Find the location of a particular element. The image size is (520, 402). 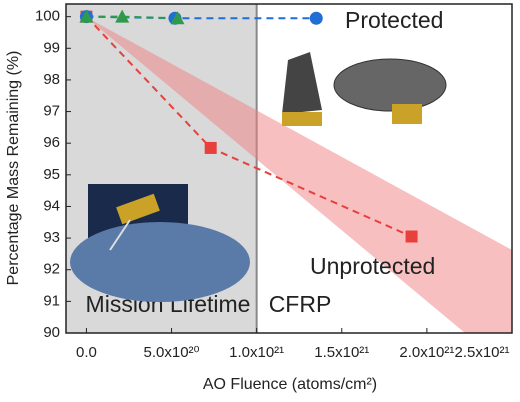

series-line is located at coordinates (132, 17).